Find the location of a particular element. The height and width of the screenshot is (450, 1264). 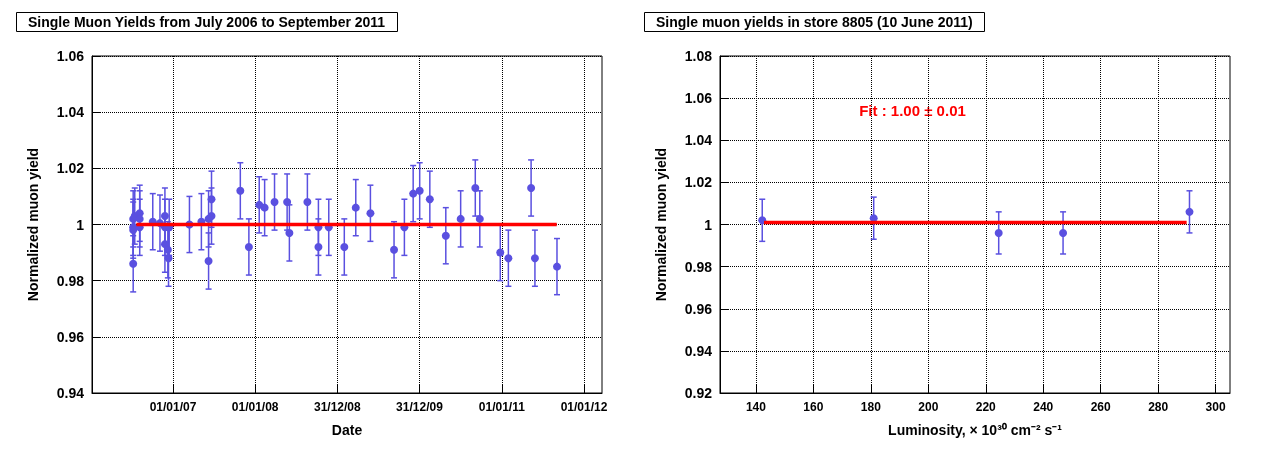

x-axis-title: Luminosity, × 10³⁰ cm⁻² s⁻¹ is located at coordinates (975, 430).